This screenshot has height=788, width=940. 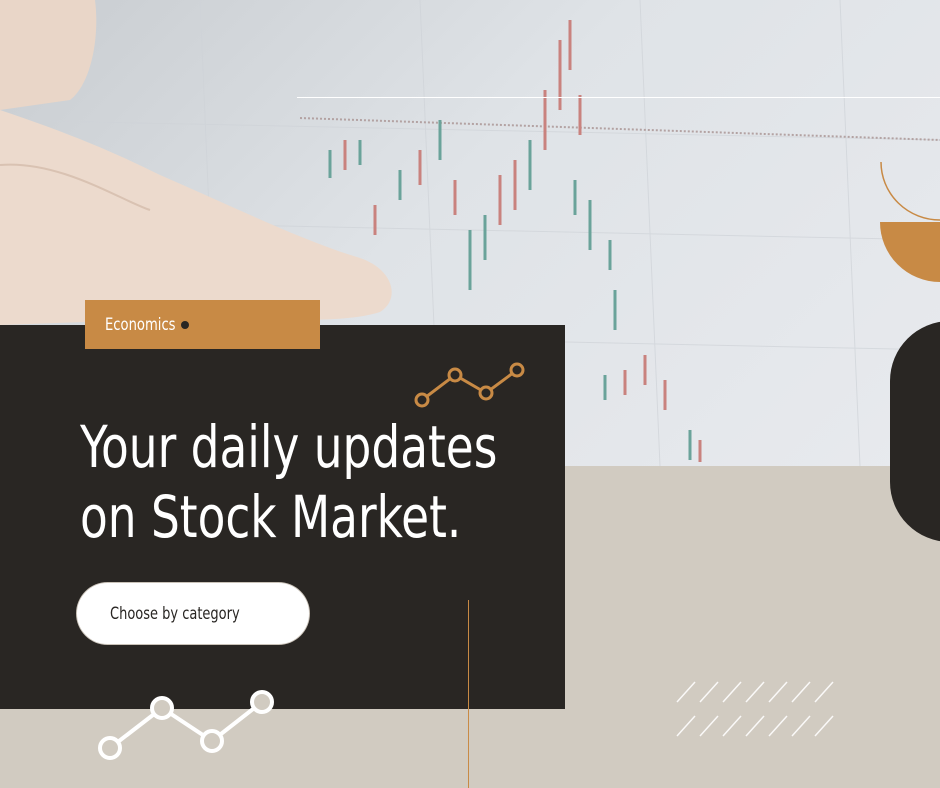 What do you see at coordinates (755, 709) in the screenshot?
I see `diagonal-lines-icon` at bounding box center [755, 709].